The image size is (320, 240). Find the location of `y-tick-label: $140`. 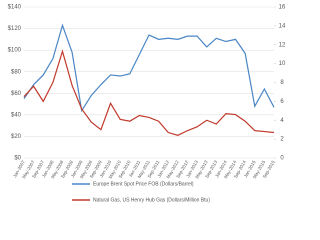

y-tick-label: $140 is located at coordinates (15, 8).